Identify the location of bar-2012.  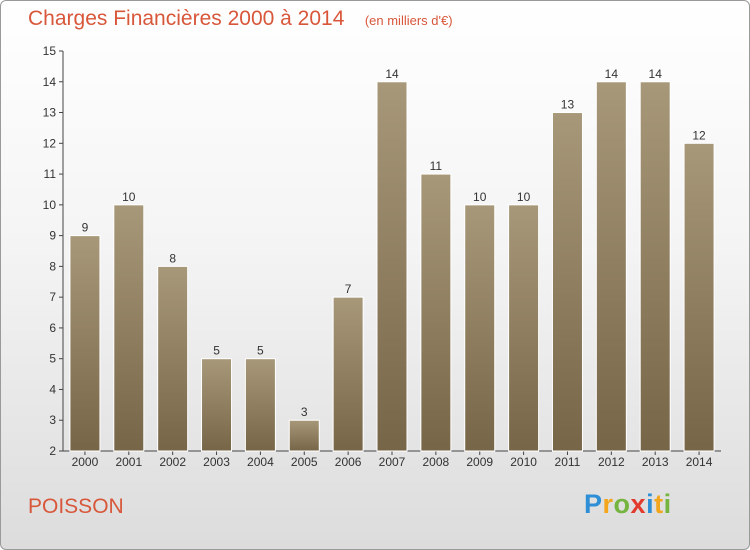
(611, 266).